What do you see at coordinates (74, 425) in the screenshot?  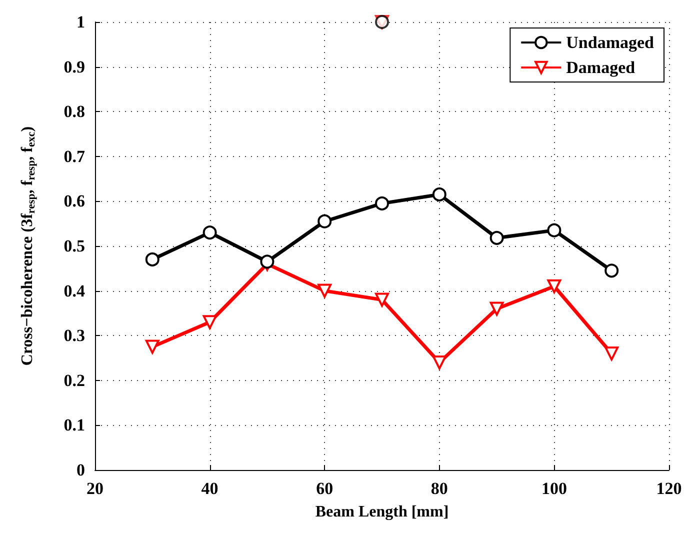 I see `y-tick-label: 0.1` at bounding box center [74, 425].